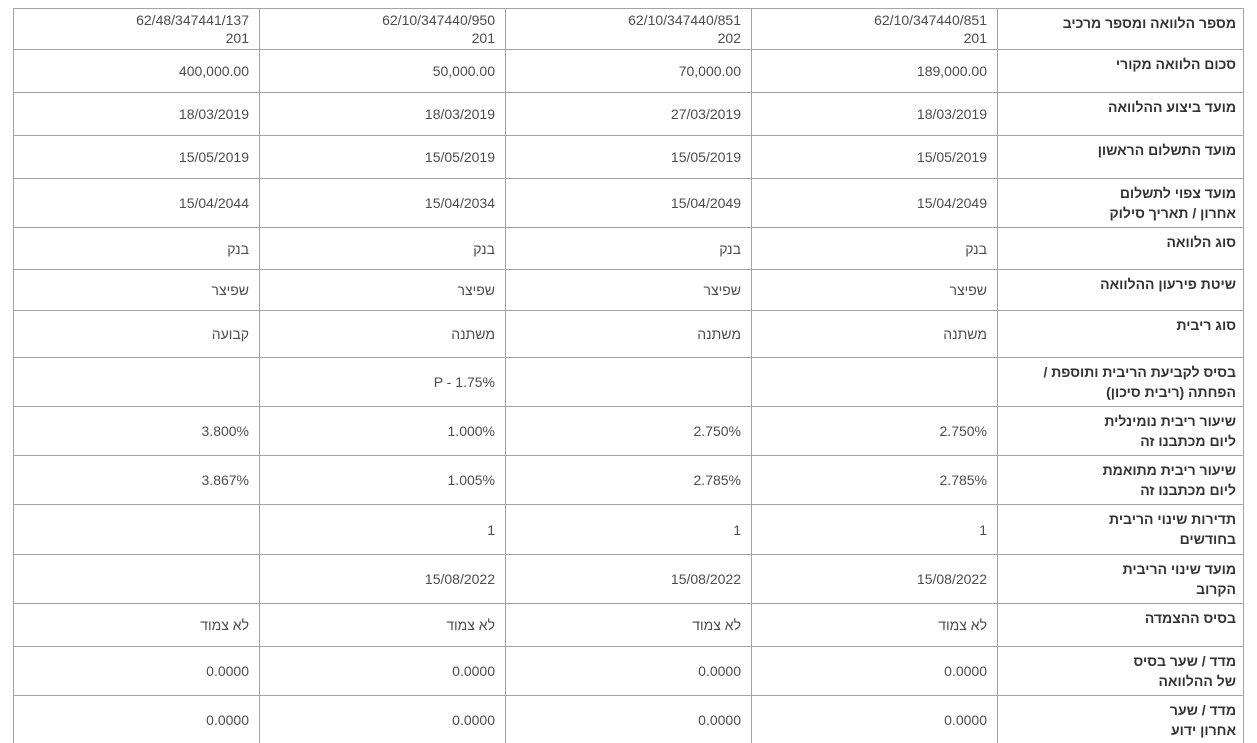 The width and height of the screenshot is (1257, 743). What do you see at coordinates (136, 29) in the screenshot?
I see `cell-loan-and-component-number: 62/48/347441/137 201` at bounding box center [136, 29].